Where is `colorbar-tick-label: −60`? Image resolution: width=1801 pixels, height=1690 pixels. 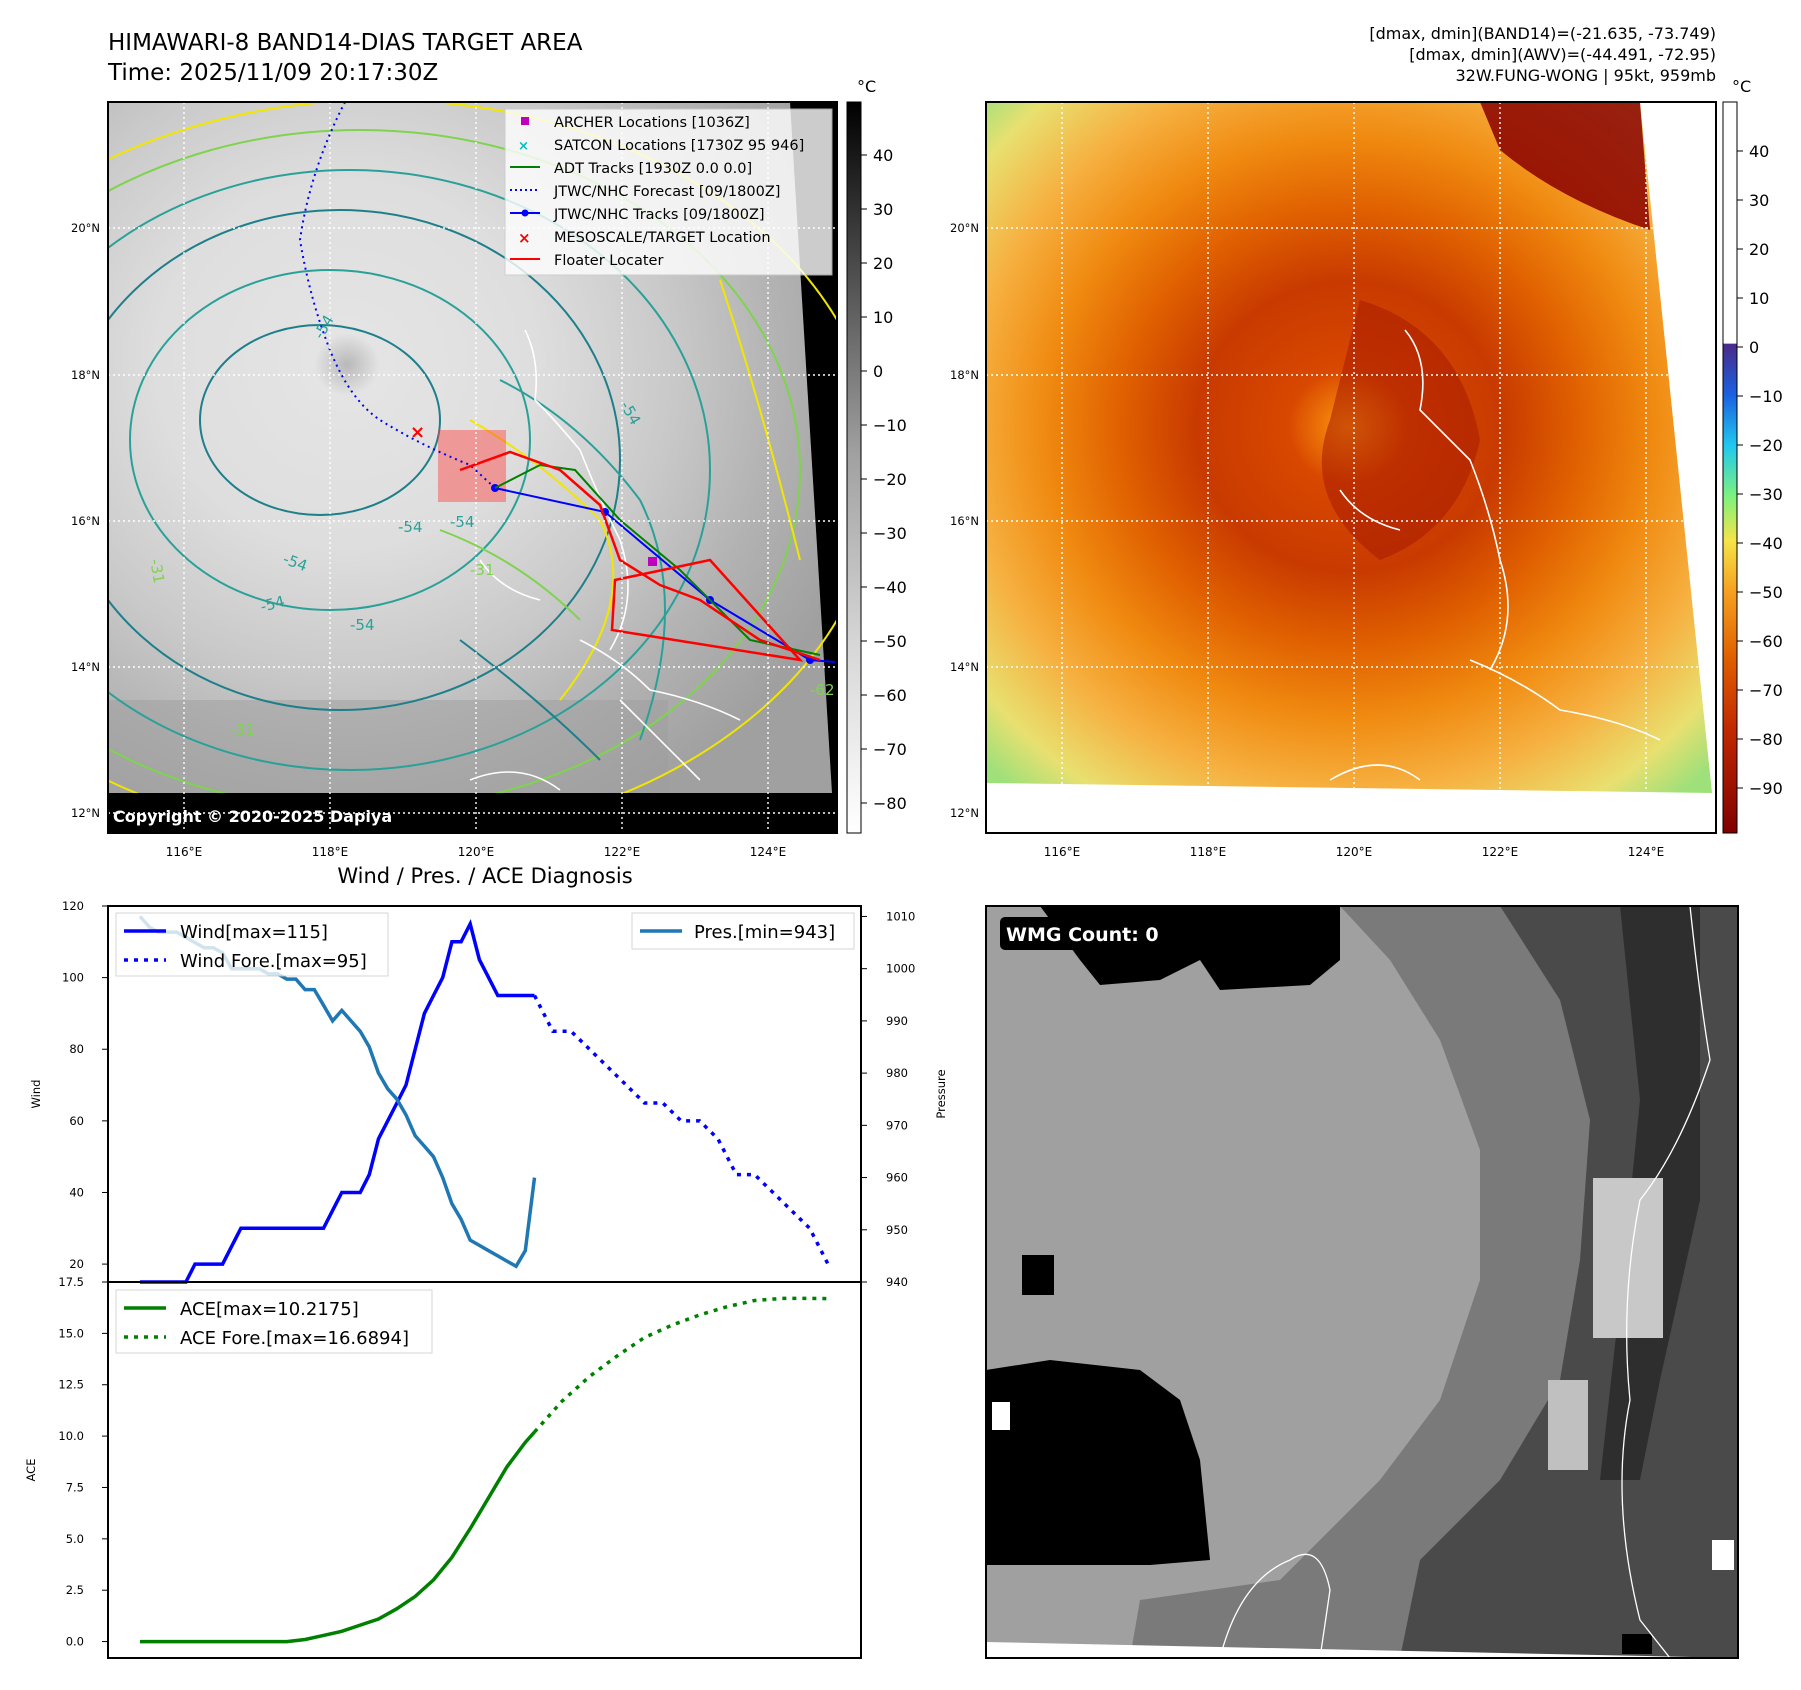 colorbar-tick-label: −60 is located at coordinates (890, 695).